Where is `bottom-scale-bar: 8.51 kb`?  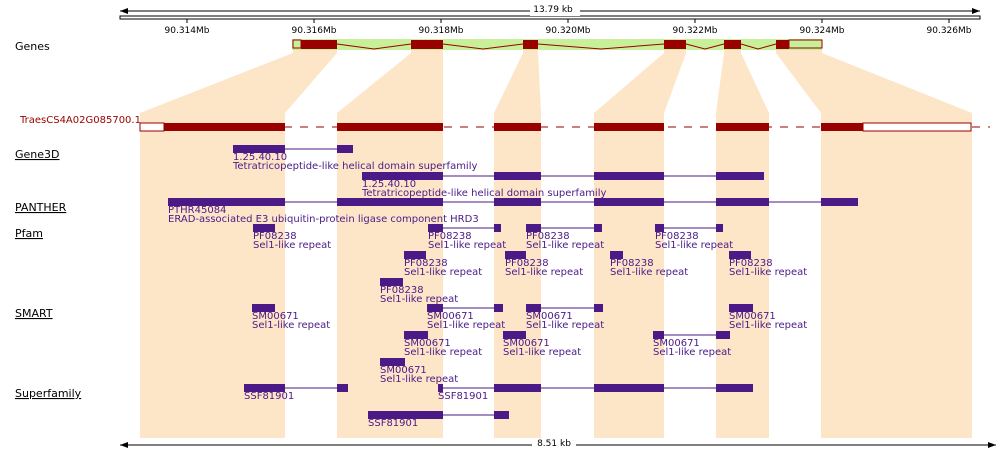 bottom-scale-bar: 8.51 kb is located at coordinates (558, 444).